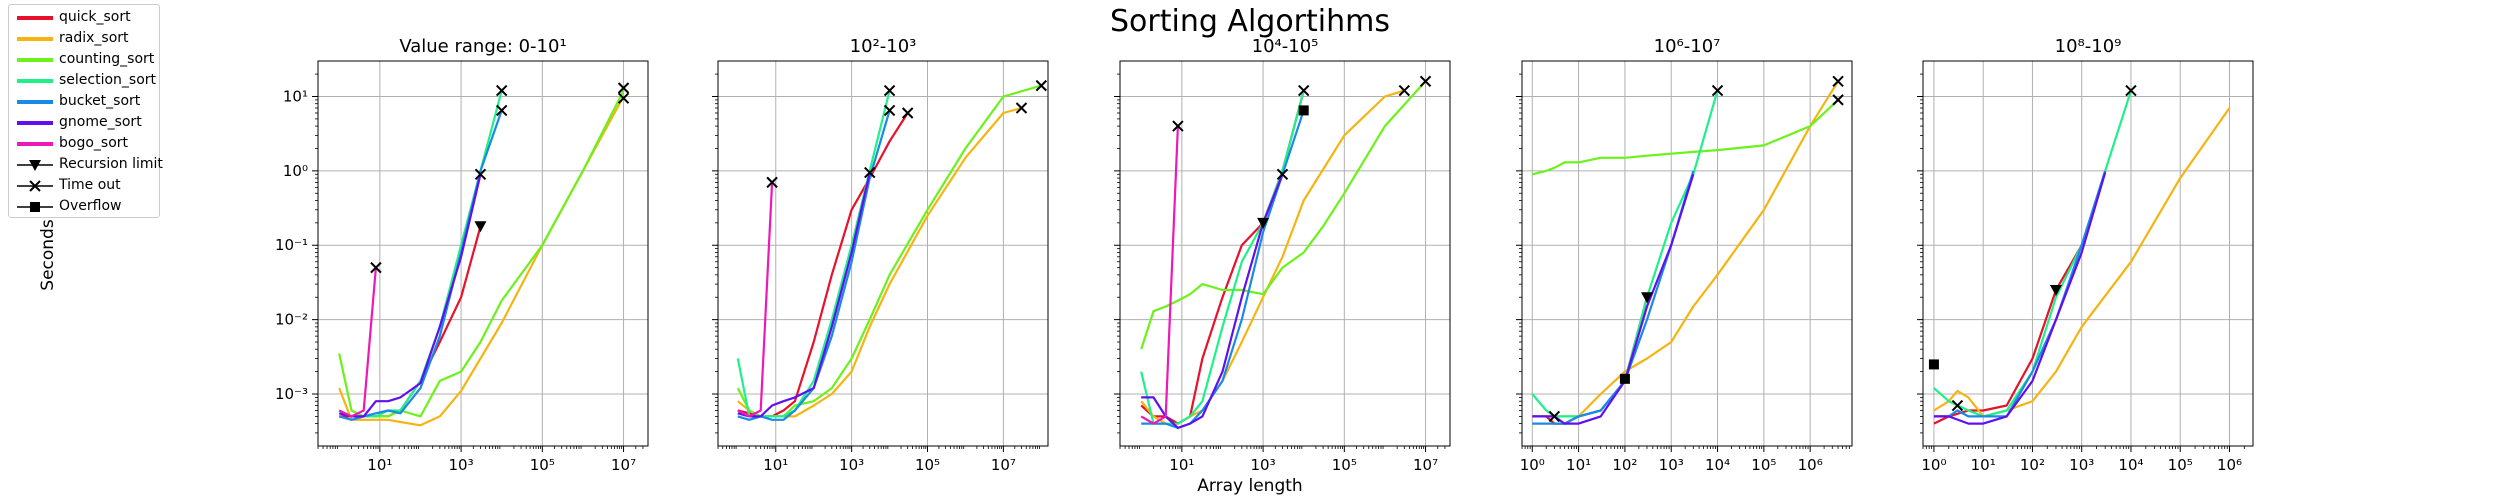  Describe the element at coordinates (108, 80) in the screenshot. I see `legend-label: selection_sort` at that location.